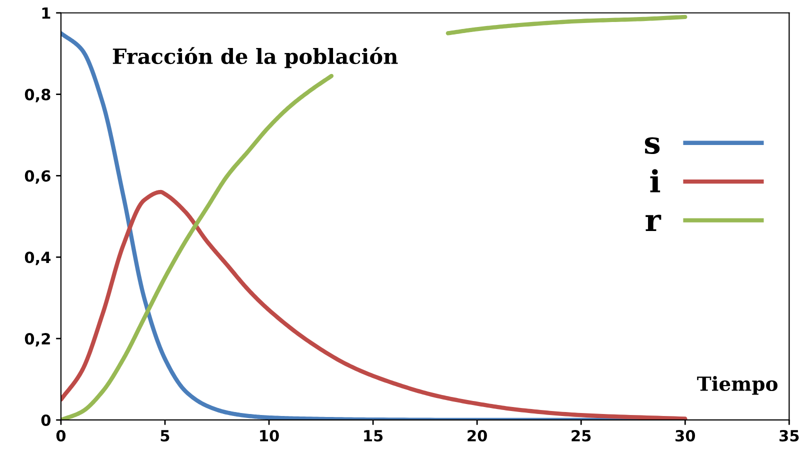 This screenshot has height=460, width=802. I want to click on text: Fracción de la población, so click(255, 57).